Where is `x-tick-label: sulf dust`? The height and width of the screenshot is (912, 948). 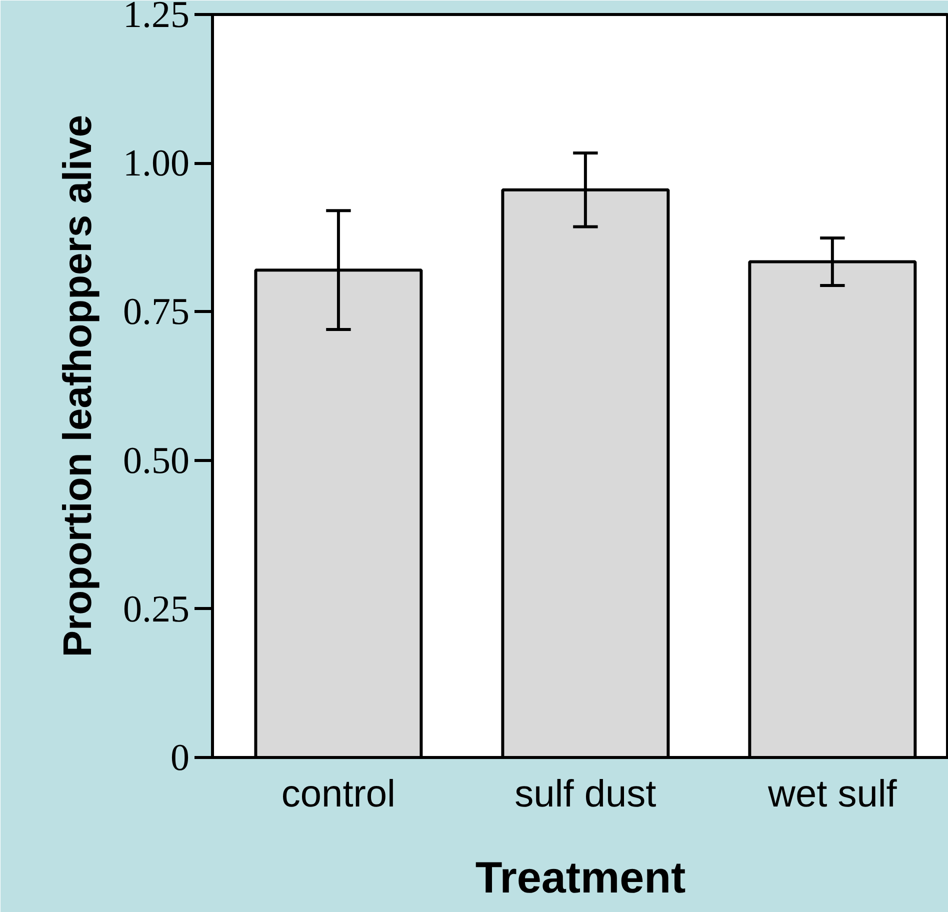
x-tick-label: sulf dust is located at coordinates (585, 795).